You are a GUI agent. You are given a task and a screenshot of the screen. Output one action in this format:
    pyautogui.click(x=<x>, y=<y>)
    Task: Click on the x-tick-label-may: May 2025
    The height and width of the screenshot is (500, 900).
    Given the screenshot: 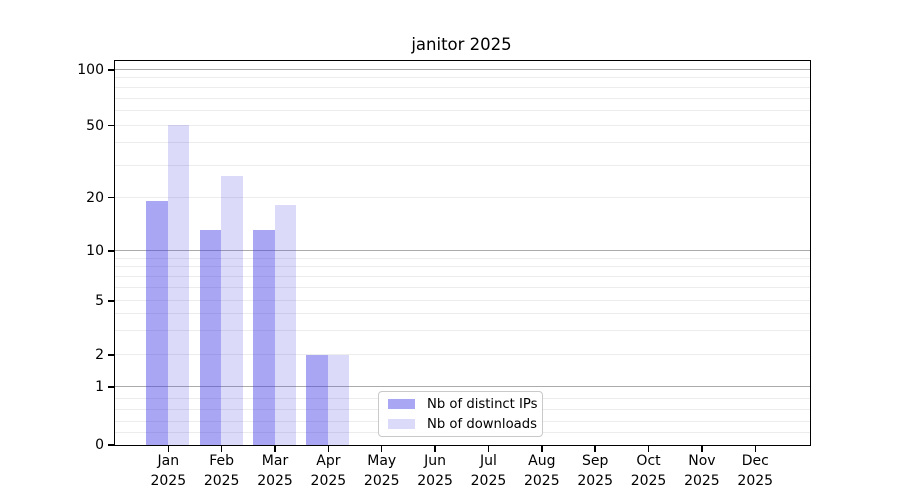 What is the action you would take?
    pyautogui.click(x=382, y=471)
    